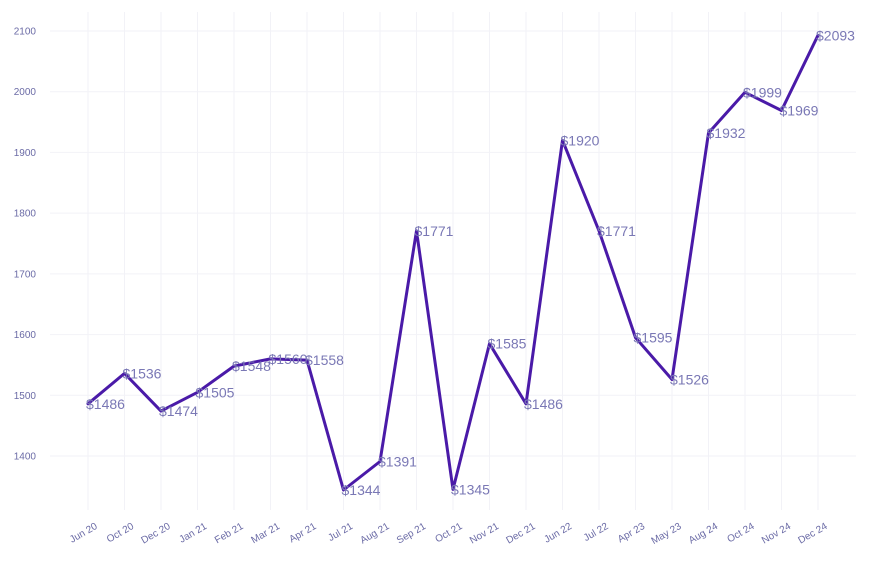 This screenshot has height=565, width=873. What do you see at coordinates (411, 534) in the screenshot?
I see `x-tick-label: Sep 21` at bounding box center [411, 534].